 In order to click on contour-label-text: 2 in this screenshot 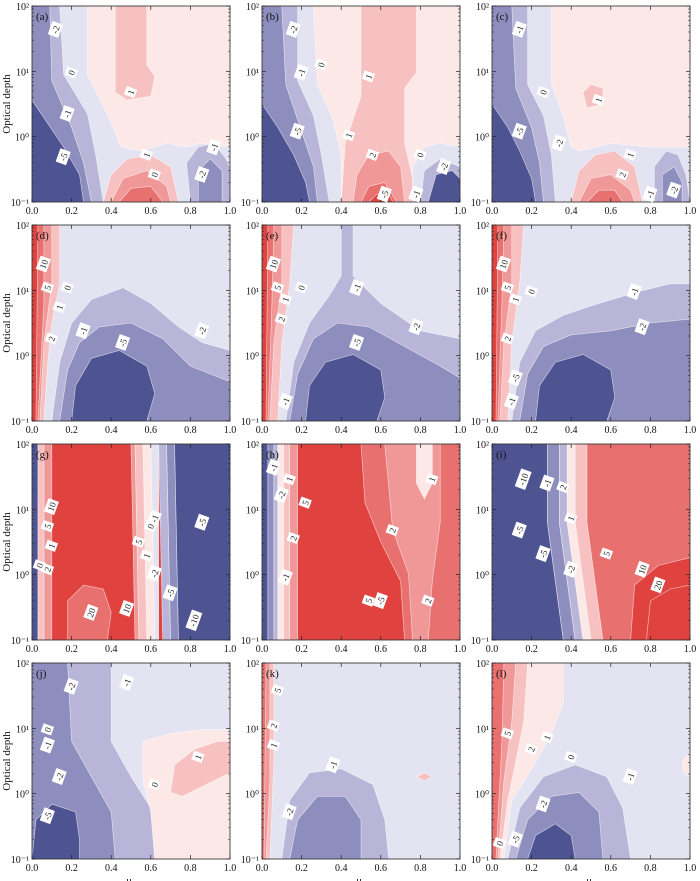, I will do `click(51, 339)`.